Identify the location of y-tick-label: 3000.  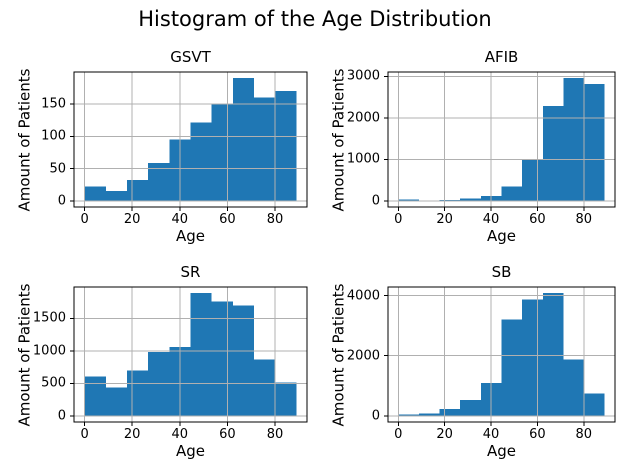
(363, 76).